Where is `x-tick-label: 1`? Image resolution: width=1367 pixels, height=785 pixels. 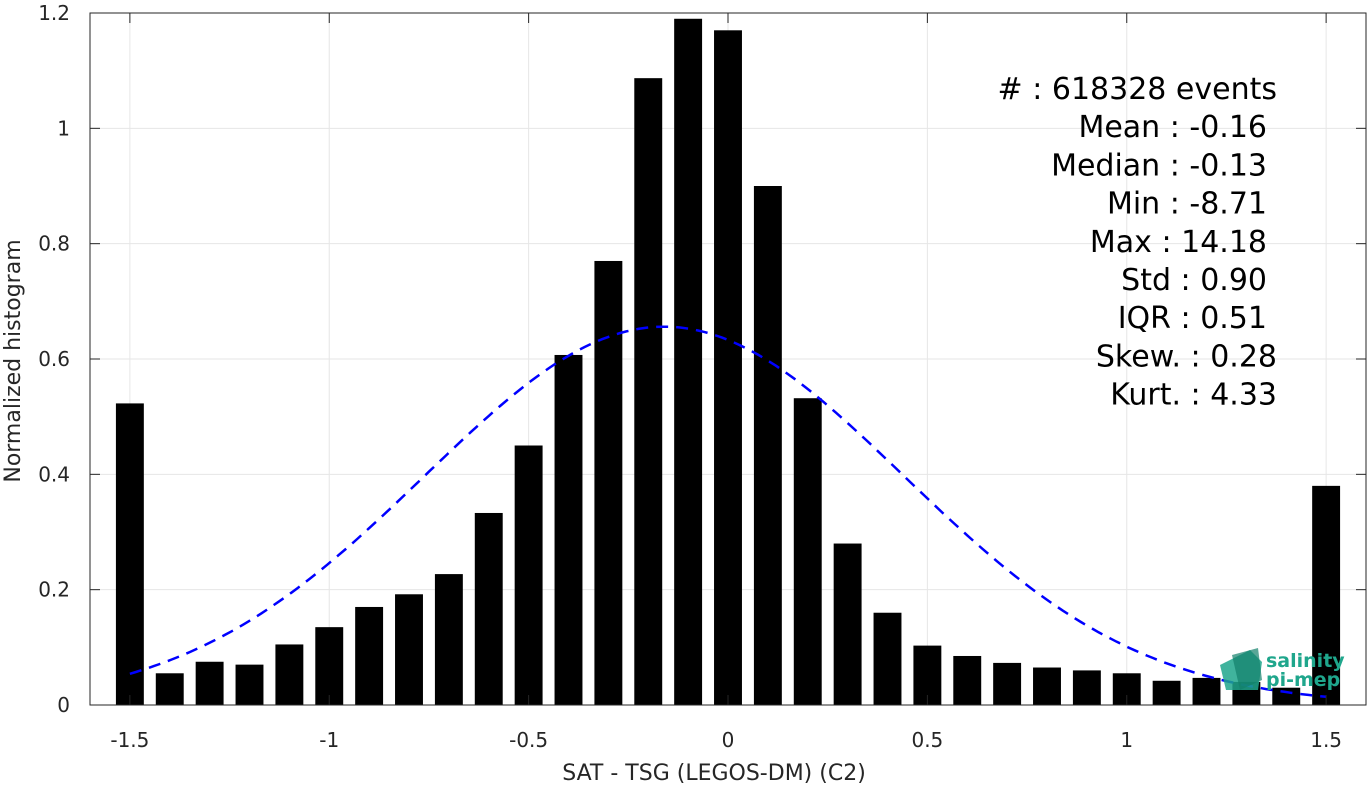 x-tick-label: 1 is located at coordinates (1126, 740).